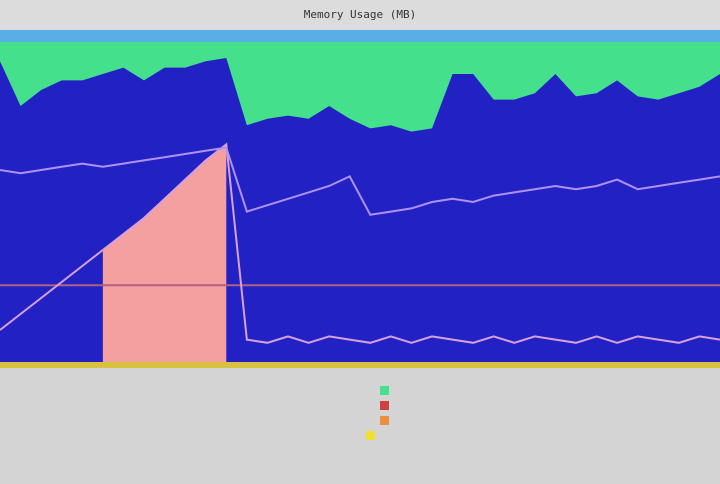 This screenshot has height=484, width=720. What do you see at coordinates (164, 253) in the screenshot?
I see `area` at bounding box center [164, 253].